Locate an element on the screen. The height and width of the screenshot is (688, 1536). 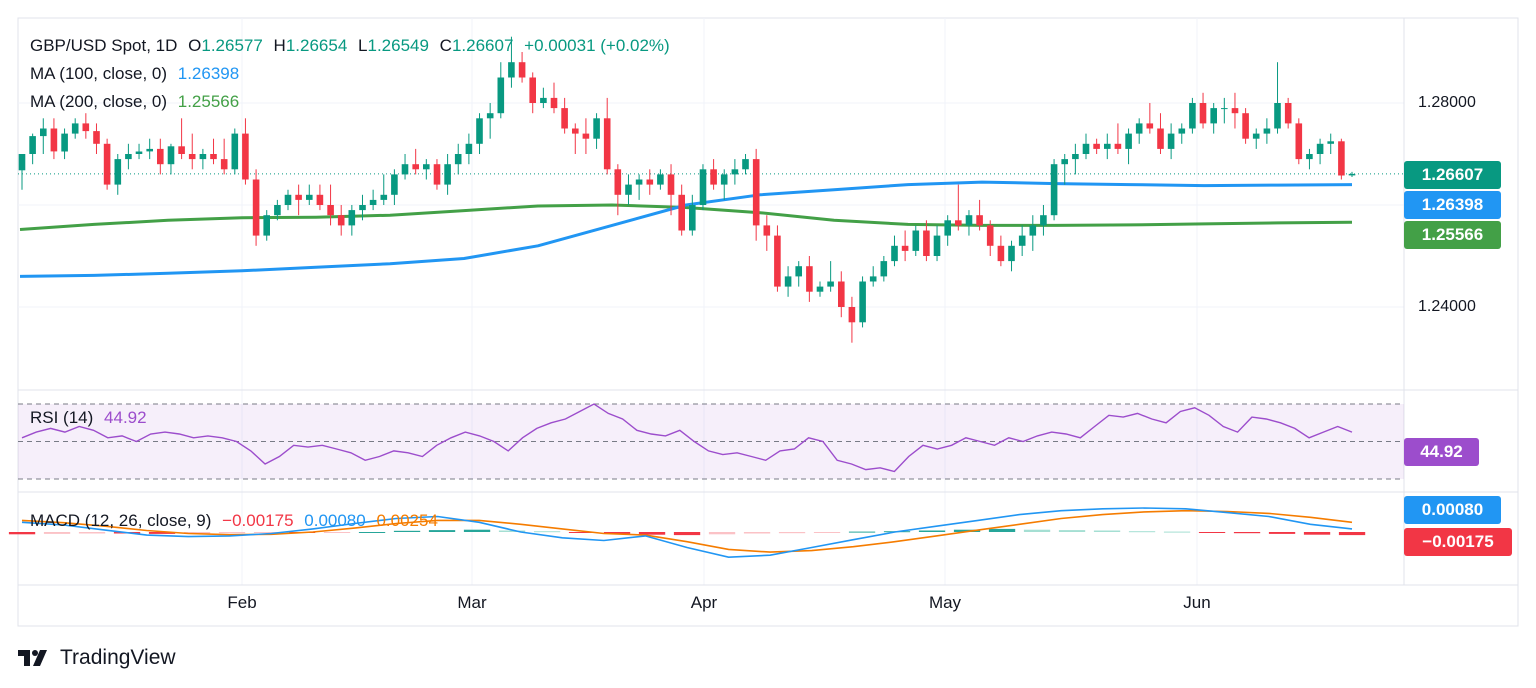
tradingview-brand: TradingView is located at coordinates (97, 658).